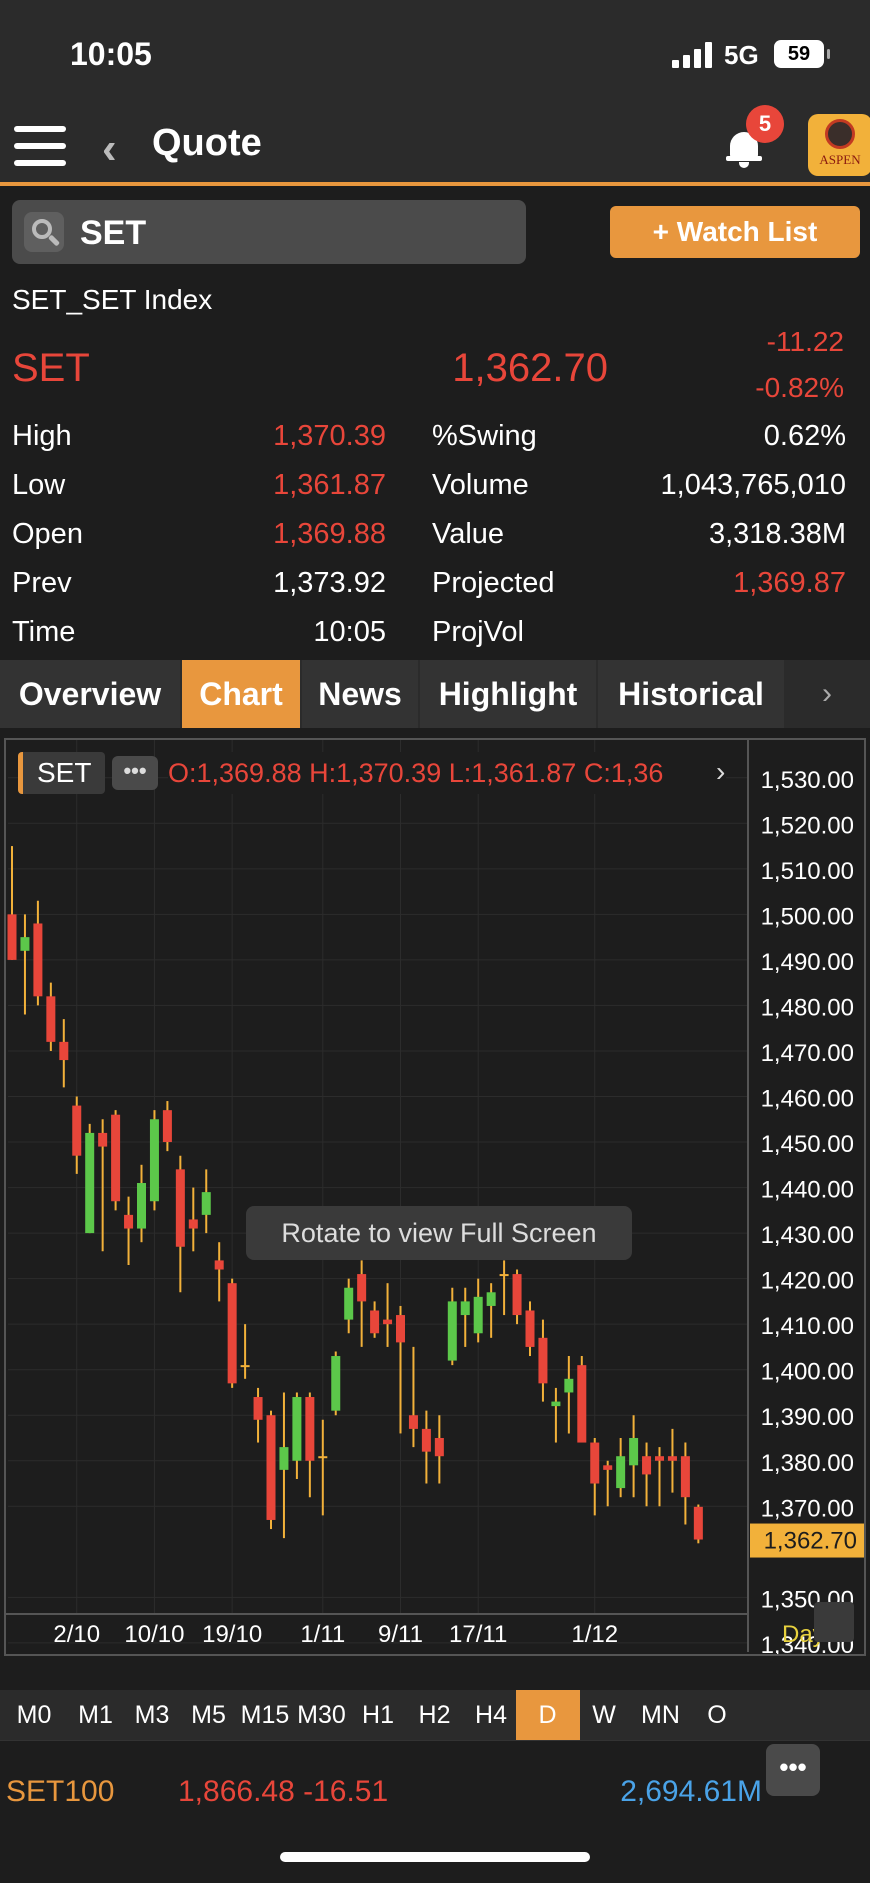  Describe the element at coordinates (400, 1634) in the screenshot. I see `x-tick-label: 9/11` at that location.